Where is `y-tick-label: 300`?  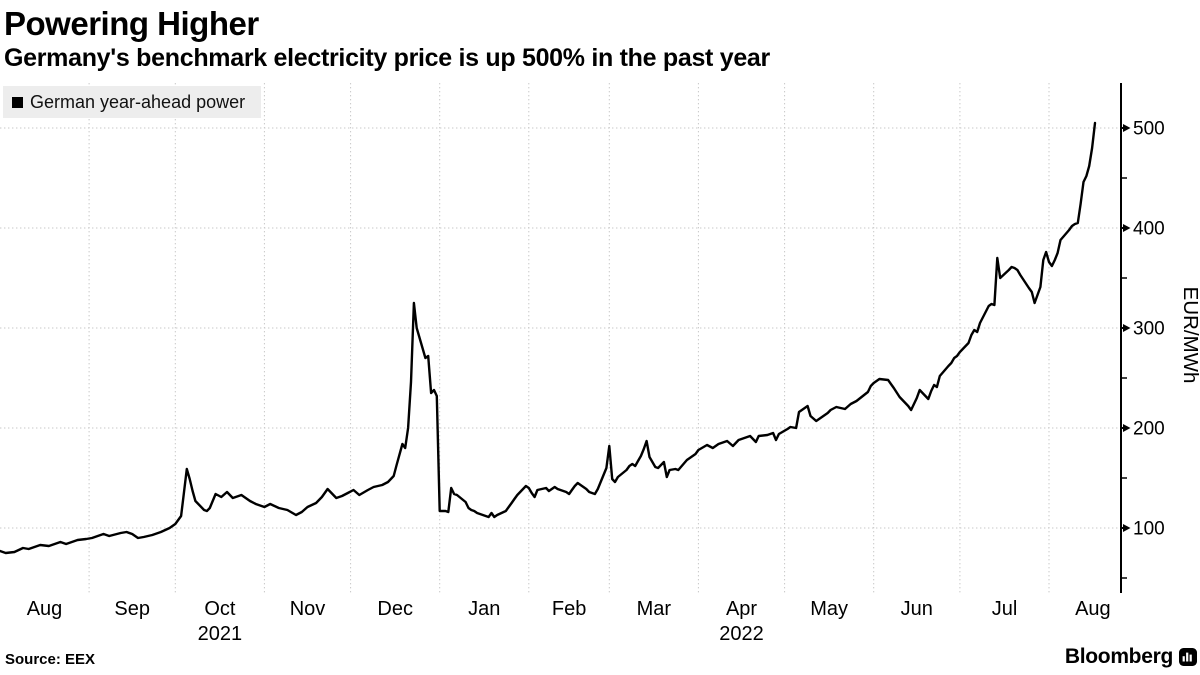 y-tick-label: 300 is located at coordinates (1149, 329).